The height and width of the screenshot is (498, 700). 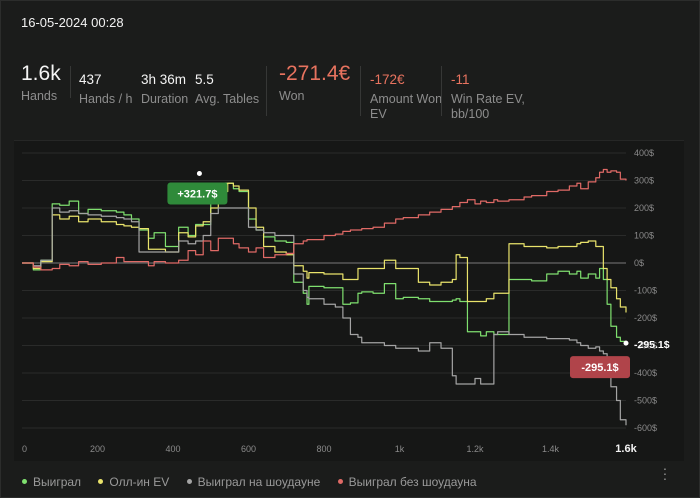 I want to click on x-tick-label: 1.6k, so click(x=626, y=449).